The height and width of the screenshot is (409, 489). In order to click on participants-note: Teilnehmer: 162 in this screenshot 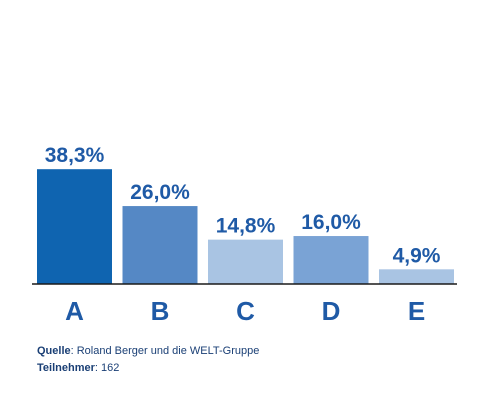, I will do `click(78, 368)`.